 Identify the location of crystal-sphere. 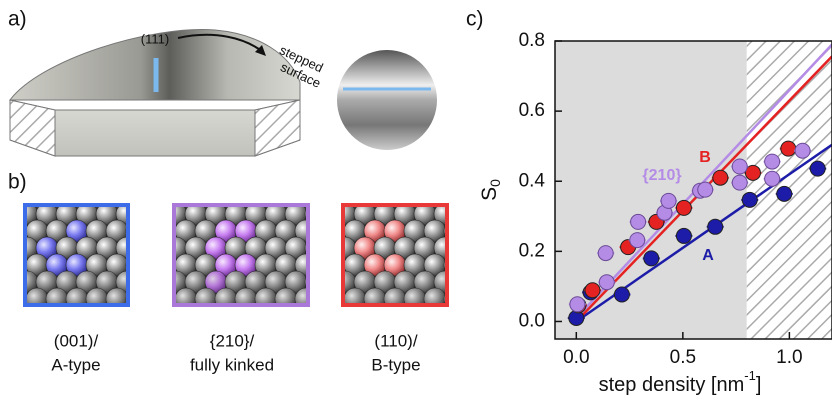
(387, 100).